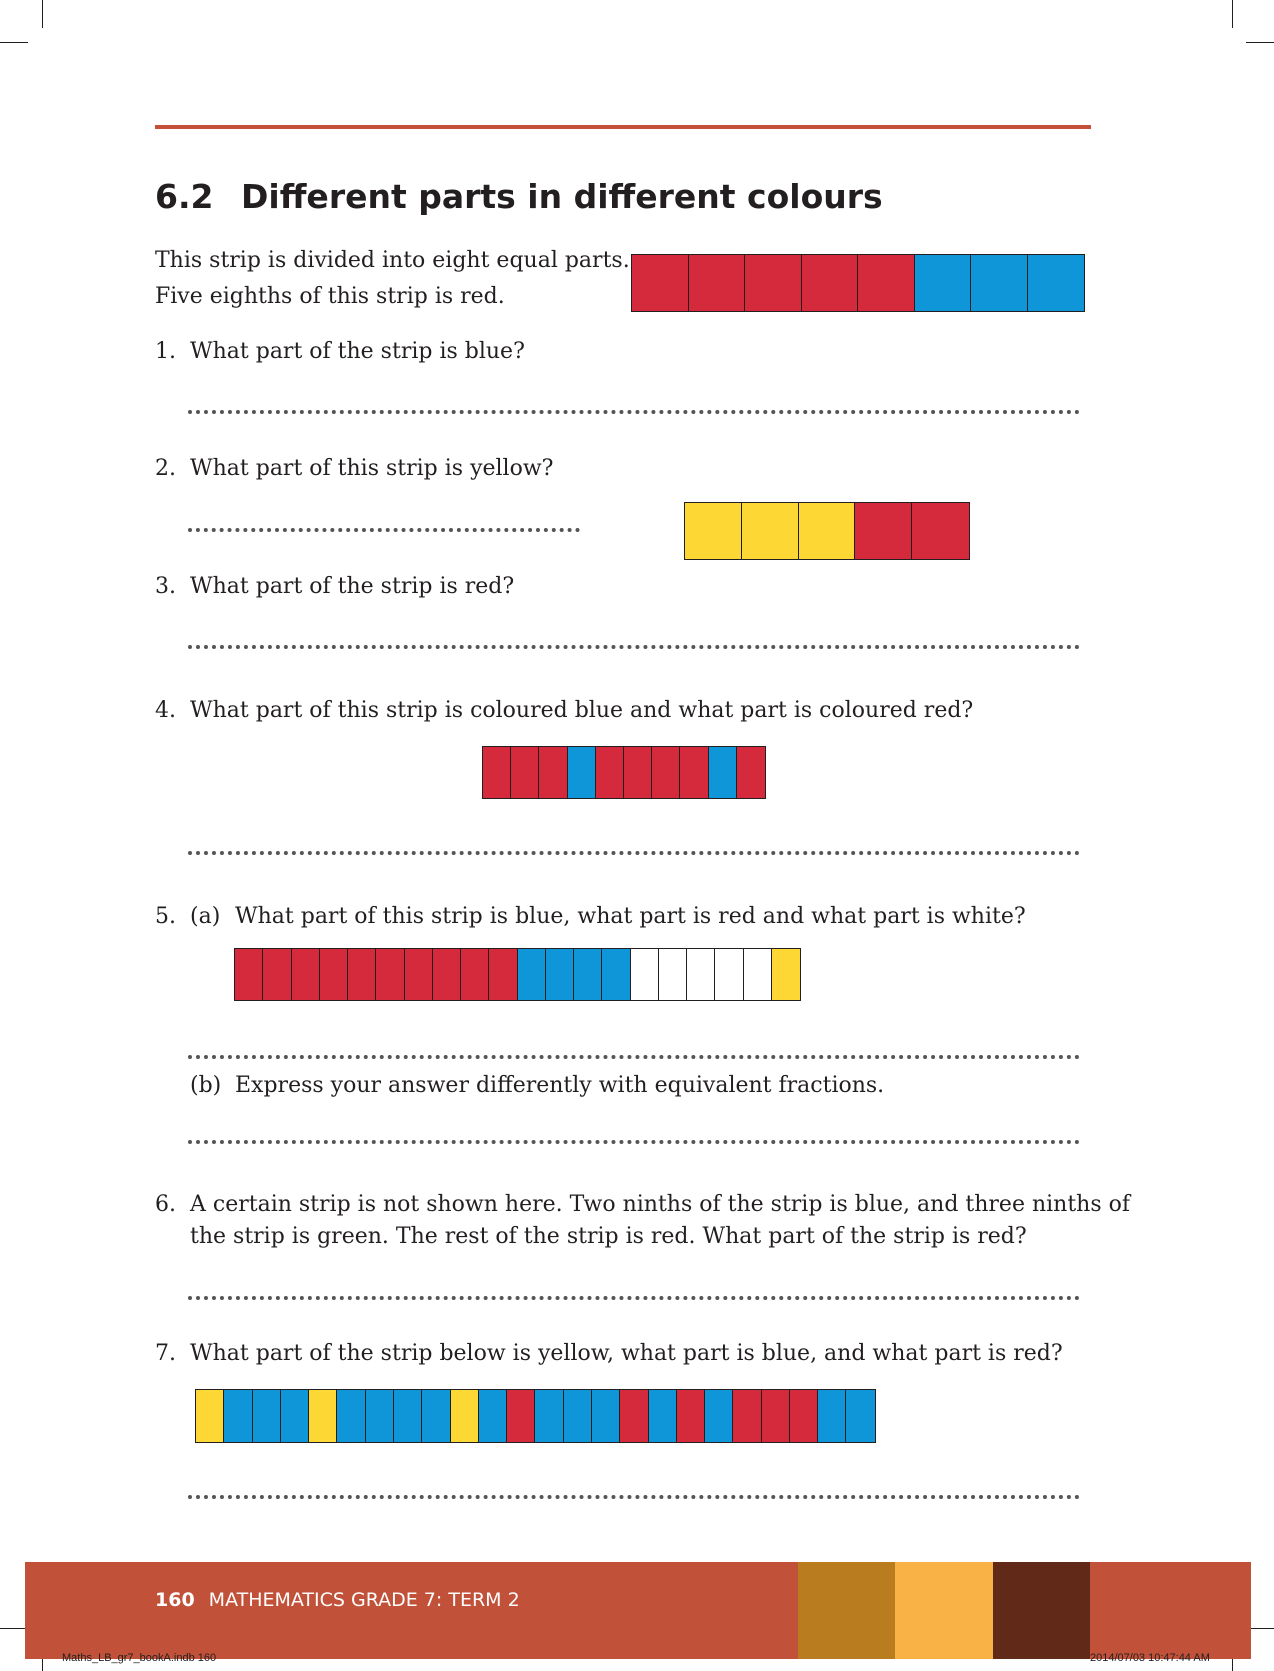 This screenshot has width=1274, height=1671. What do you see at coordinates (638, 1610) in the screenshot?
I see `page-footer: 160 MATHEMATICS GRADE 7: TERM 2` at bounding box center [638, 1610].